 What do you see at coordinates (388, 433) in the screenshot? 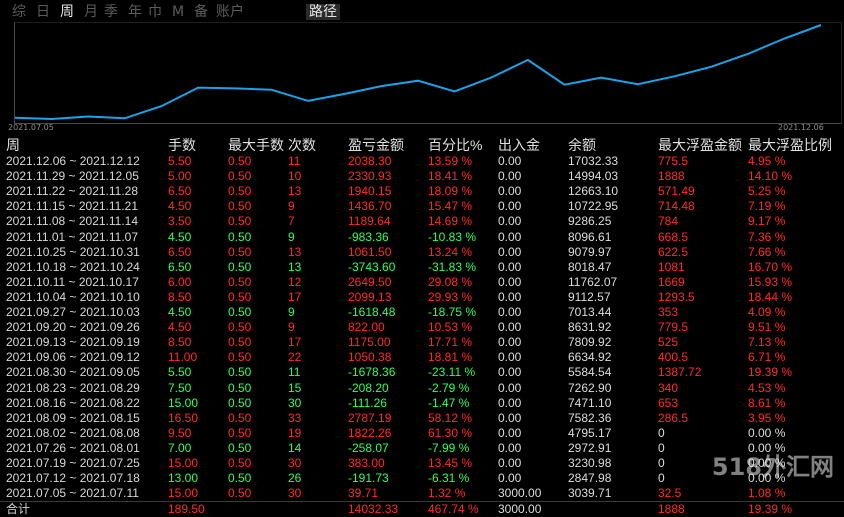
I see `table-cell: 1822.26` at bounding box center [388, 433].